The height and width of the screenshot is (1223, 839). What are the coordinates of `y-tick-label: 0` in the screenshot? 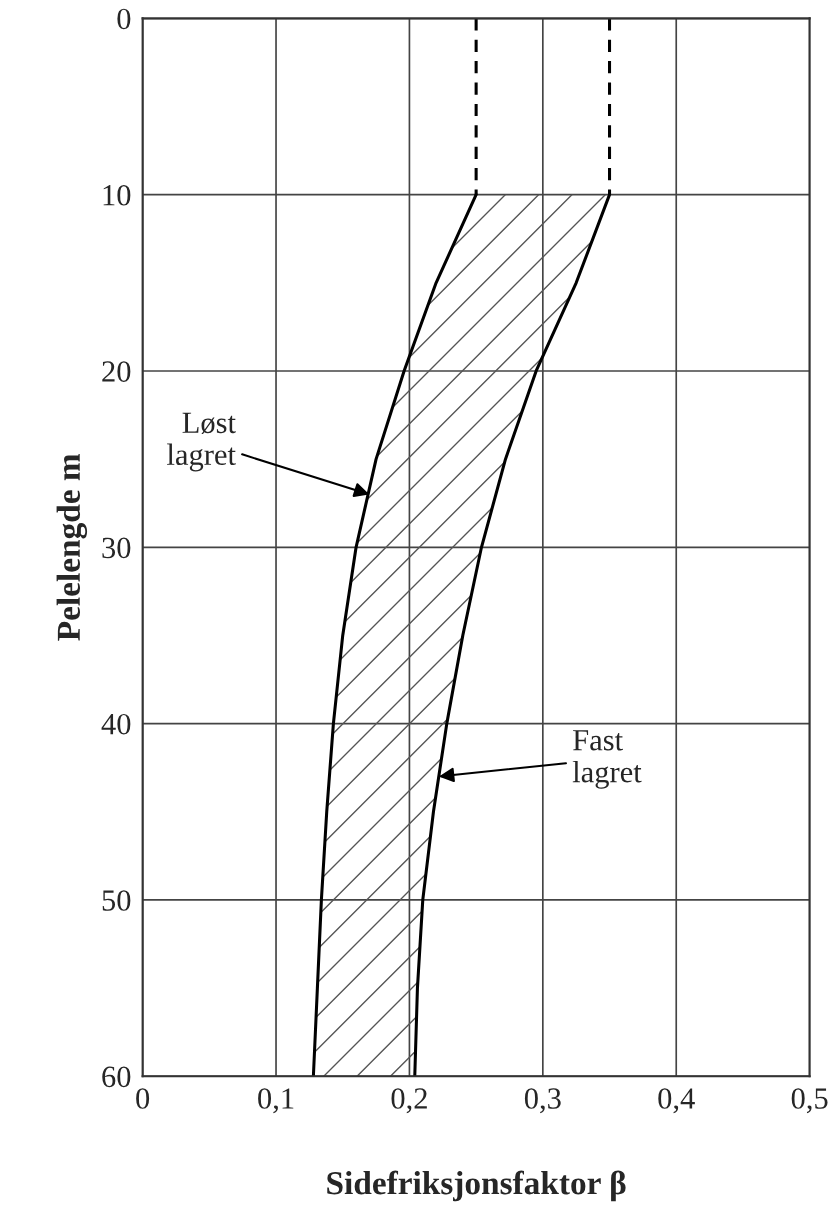 It's located at (124, 19).